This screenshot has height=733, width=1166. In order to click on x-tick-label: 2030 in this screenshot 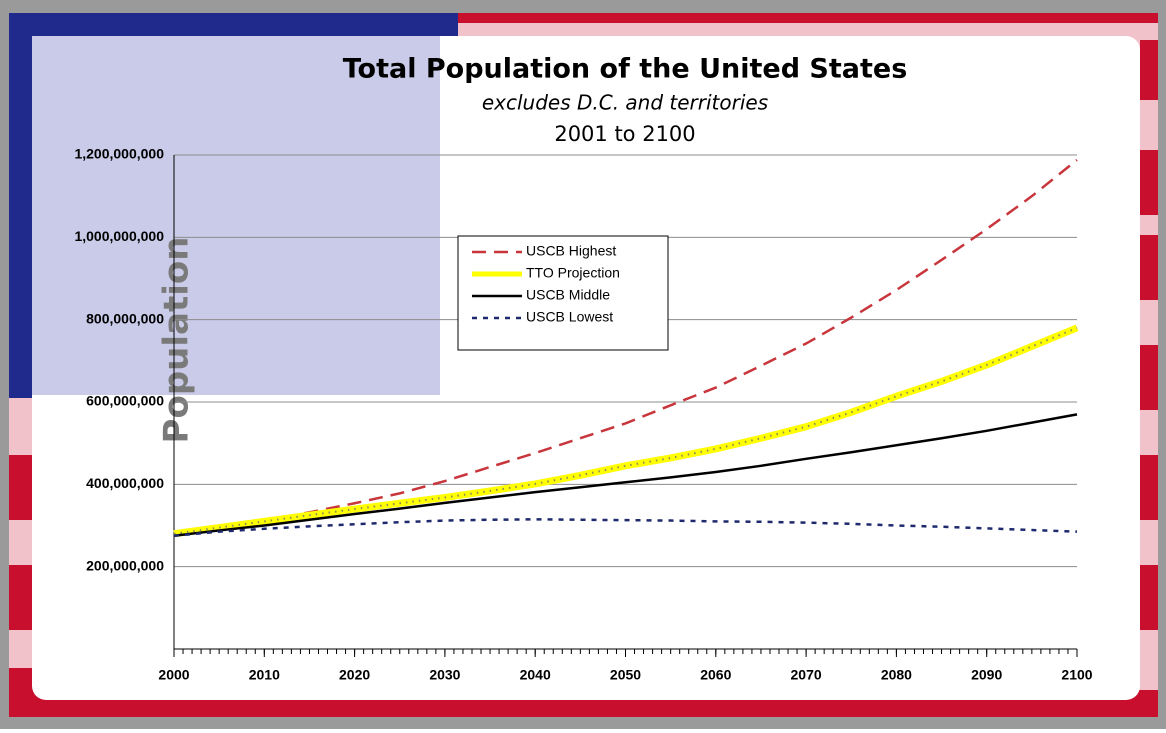, I will do `click(444, 675)`.